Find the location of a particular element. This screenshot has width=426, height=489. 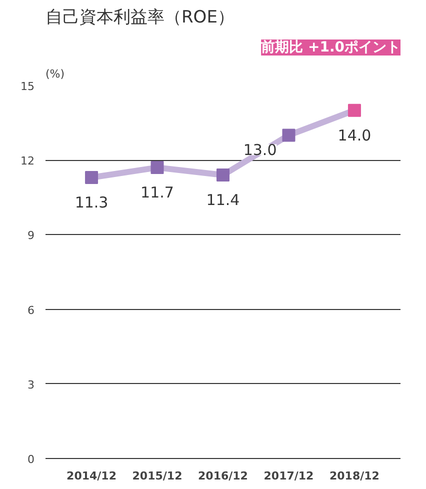

x-tick-label: 2014/12 is located at coordinates (91, 476).